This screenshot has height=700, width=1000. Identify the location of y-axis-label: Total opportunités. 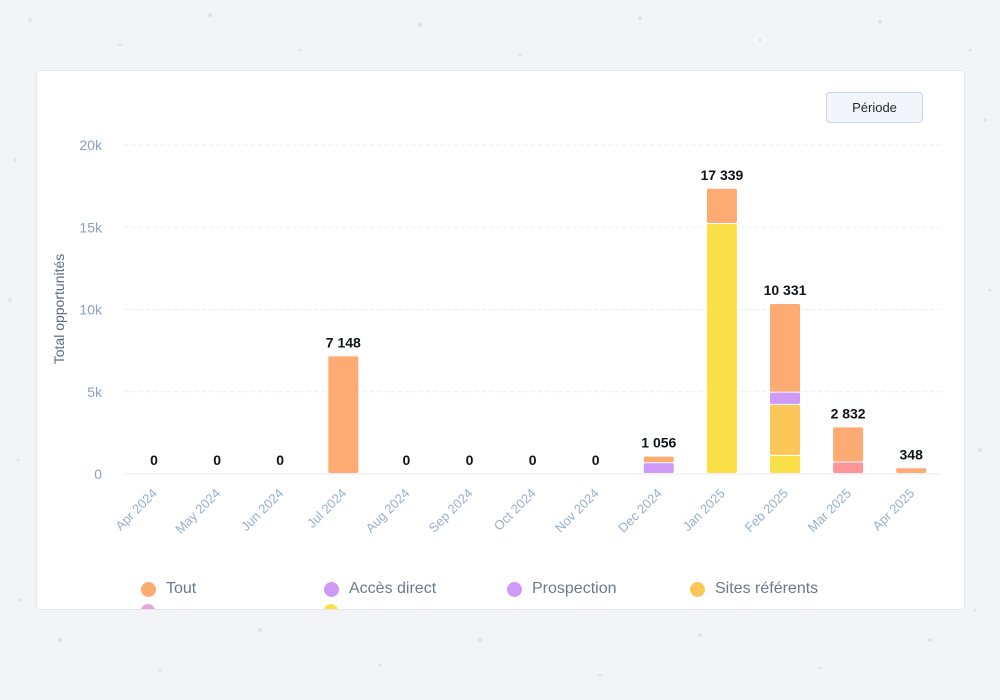
(59, 309).